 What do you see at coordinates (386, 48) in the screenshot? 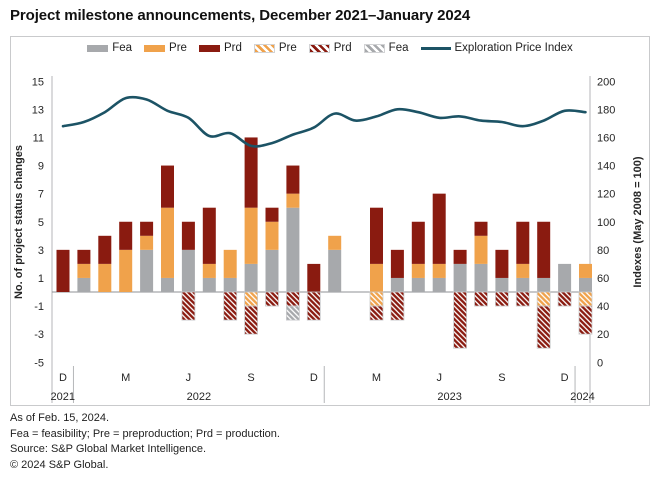
I see `legend-item-fea-hatched: Fea` at bounding box center [386, 48].